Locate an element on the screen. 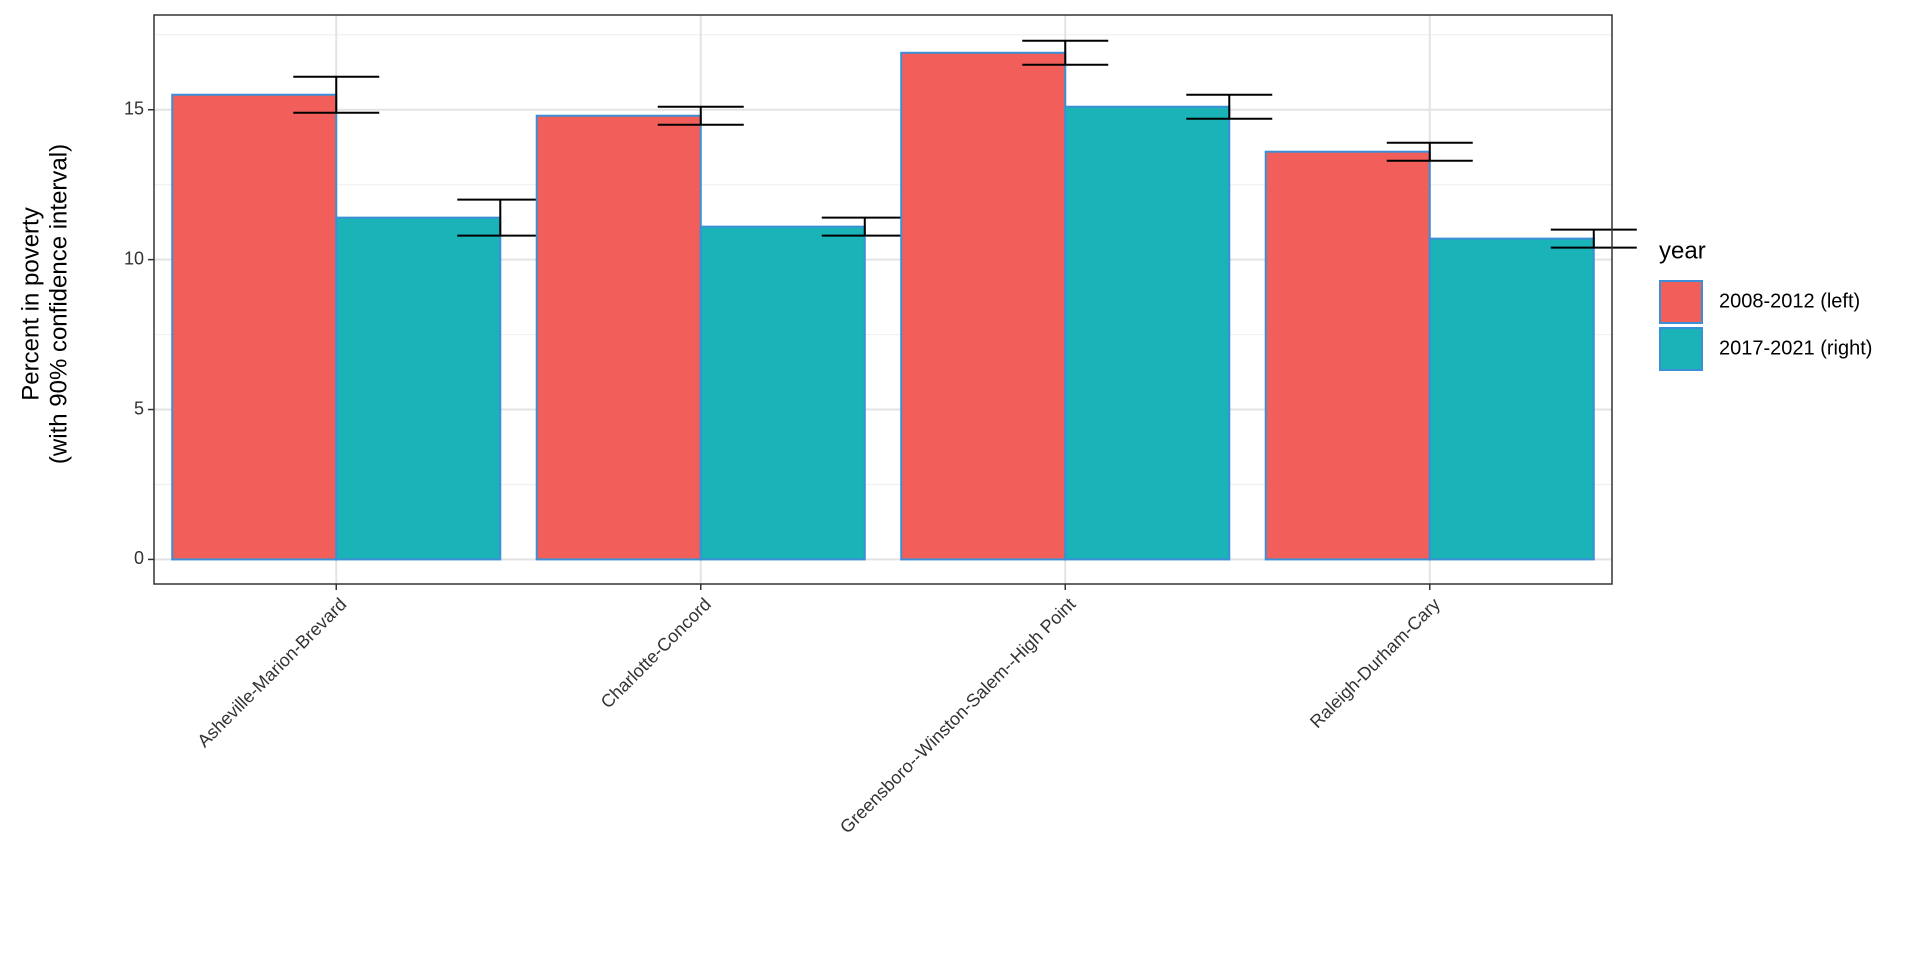 The image size is (1920, 960). legend-title: year is located at coordinates (1682, 250).